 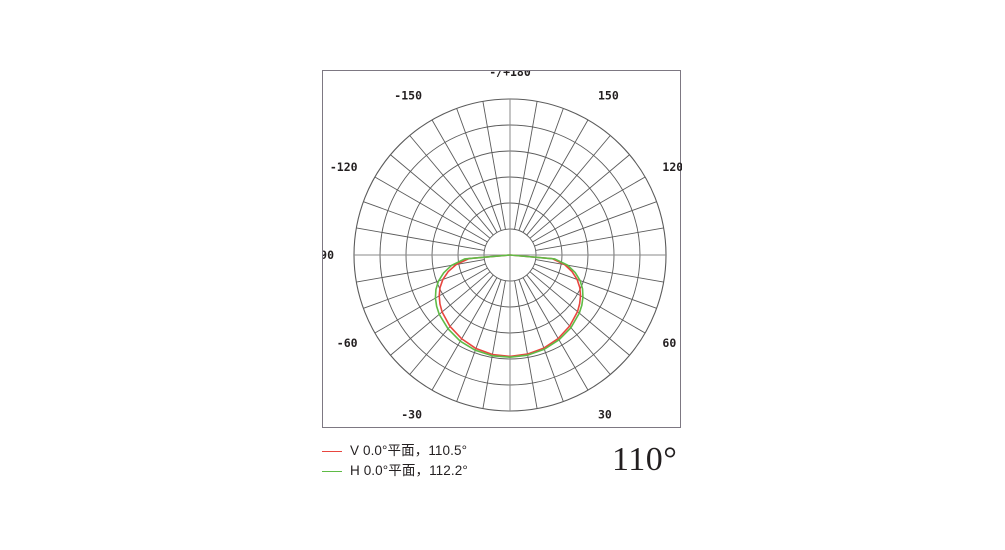 I want to click on line-swatch-red-icon, so click(x=332, y=451).